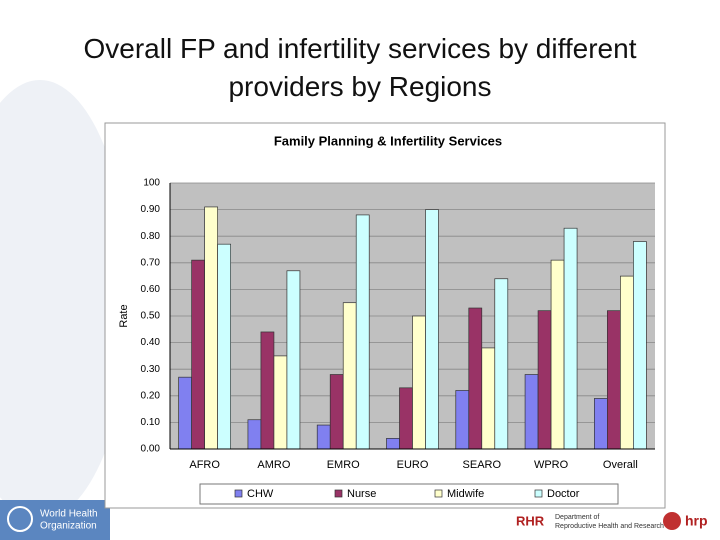 This screenshot has height=540, width=720. I want to click on y-tick-label: 0.80, so click(151, 236).